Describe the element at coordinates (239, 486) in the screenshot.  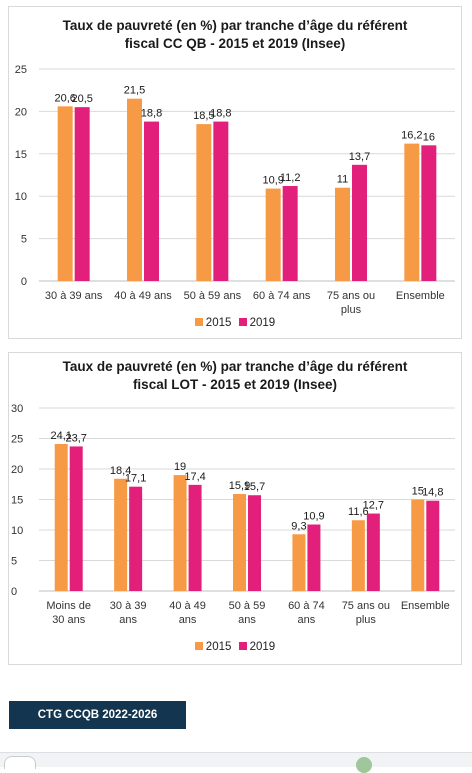
I see `data-label-2015: 15,9` at that location.